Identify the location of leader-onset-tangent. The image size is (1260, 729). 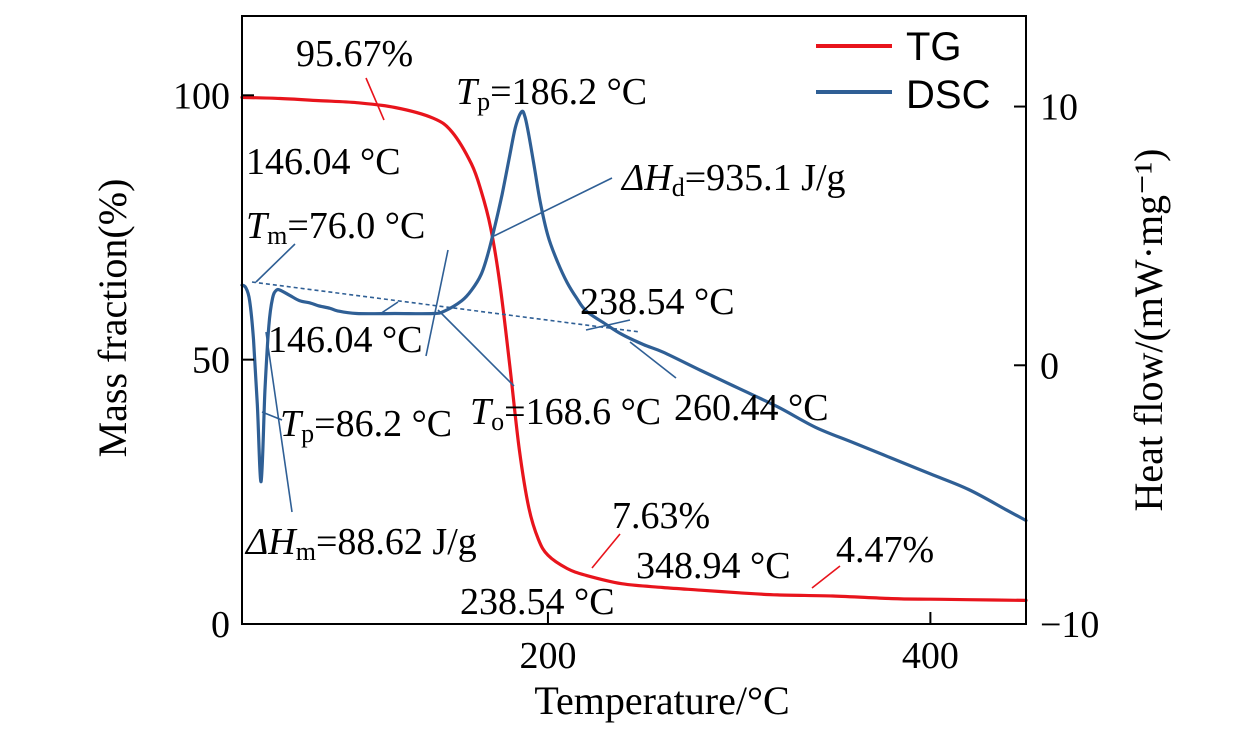
(437, 303).